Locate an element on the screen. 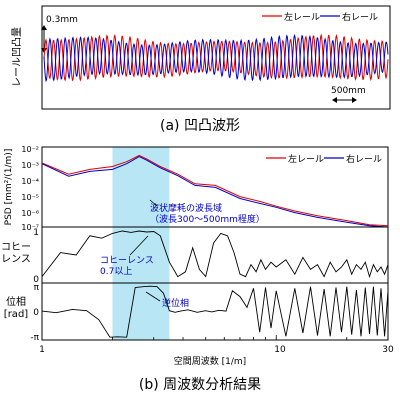 The image size is (400, 411). x-scale-label: 500mm is located at coordinates (348, 91).